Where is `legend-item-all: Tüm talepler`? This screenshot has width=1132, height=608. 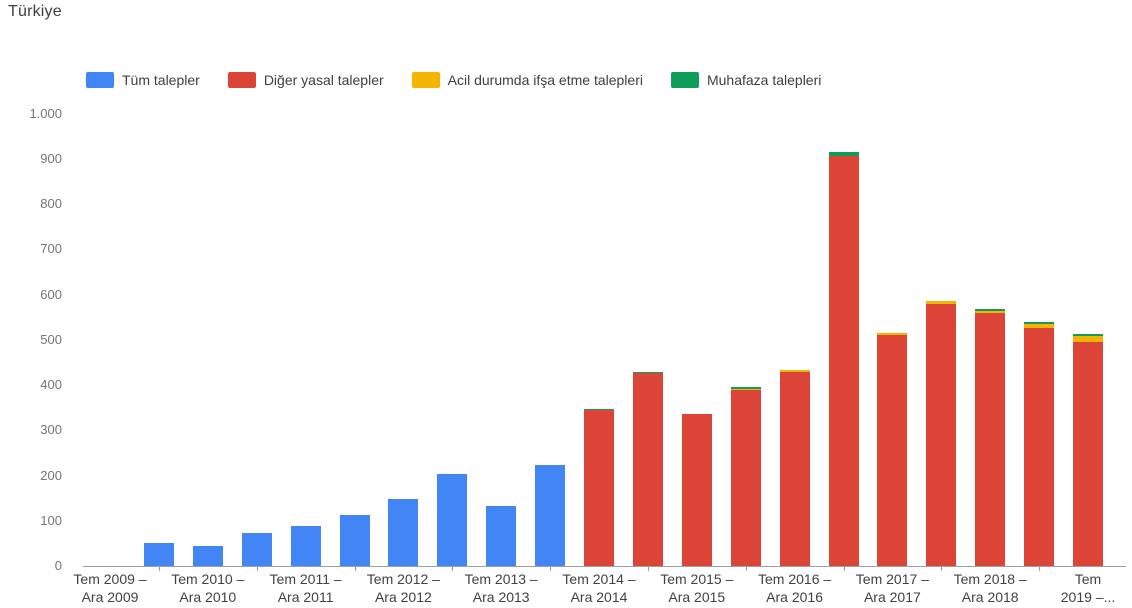 legend-item-all: Tüm talepler is located at coordinates (143, 80).